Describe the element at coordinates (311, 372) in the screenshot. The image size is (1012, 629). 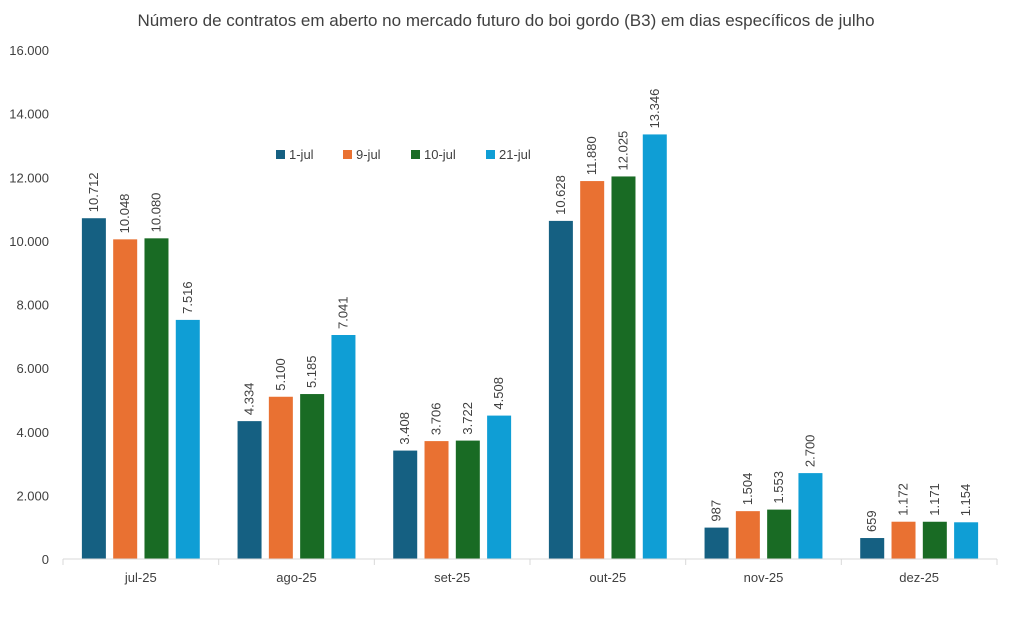
I see `data-label: 5.185` at that location.